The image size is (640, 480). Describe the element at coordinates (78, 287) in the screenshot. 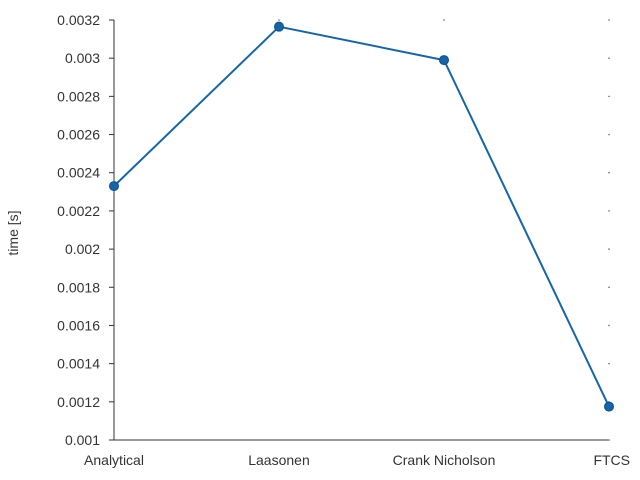

I see `y-tick-label: 0.0018` at that location.